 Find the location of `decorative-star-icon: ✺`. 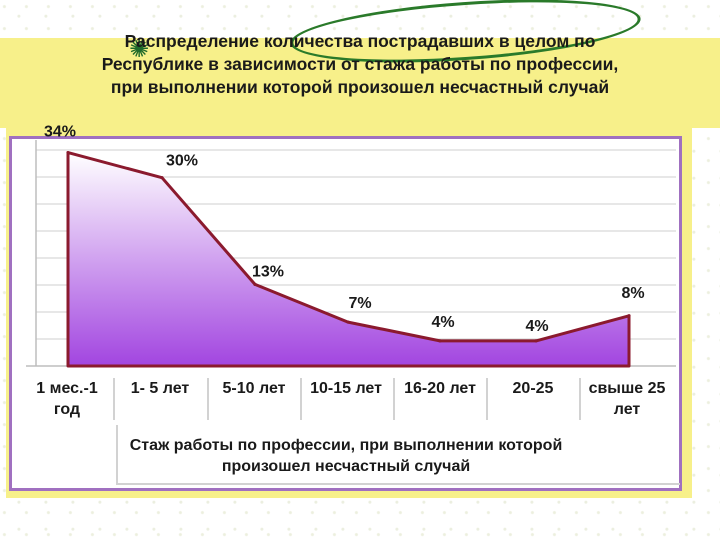

decorative-star-icon: ✺ is located at coordinates (139, 49).